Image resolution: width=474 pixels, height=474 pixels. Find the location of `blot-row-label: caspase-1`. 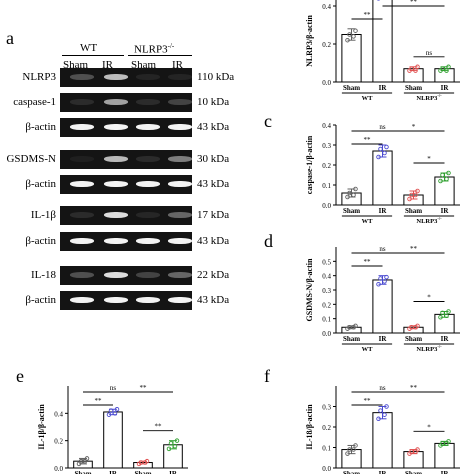

blot-row-label: caspase-1 is located at coordinates (34, 102).